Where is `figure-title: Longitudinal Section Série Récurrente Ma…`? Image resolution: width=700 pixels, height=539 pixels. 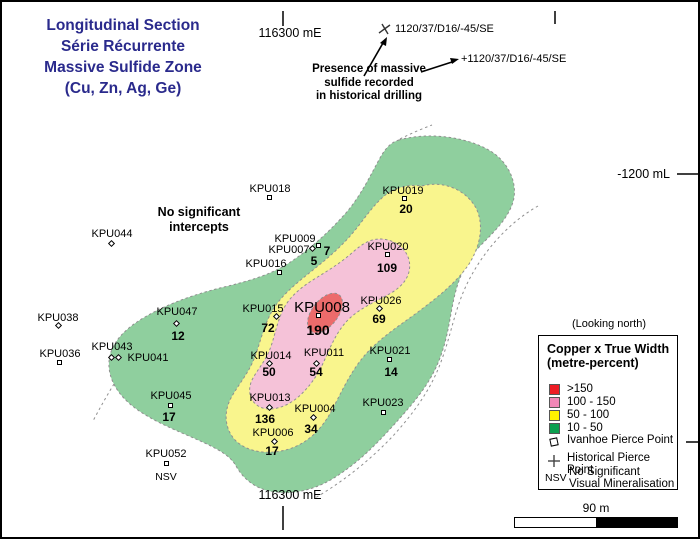
figure-title: Longitudinal Section Série Récurrente Ma… is located at coordinates (123, 57).